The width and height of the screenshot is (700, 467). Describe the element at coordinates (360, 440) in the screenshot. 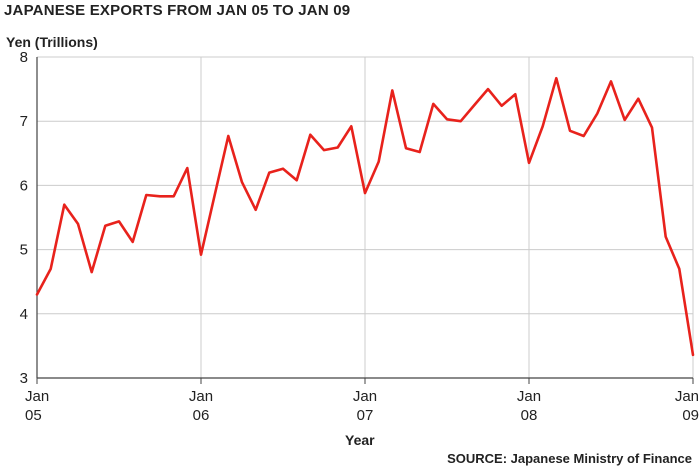

I see `x-axis-label: Year` at that location.